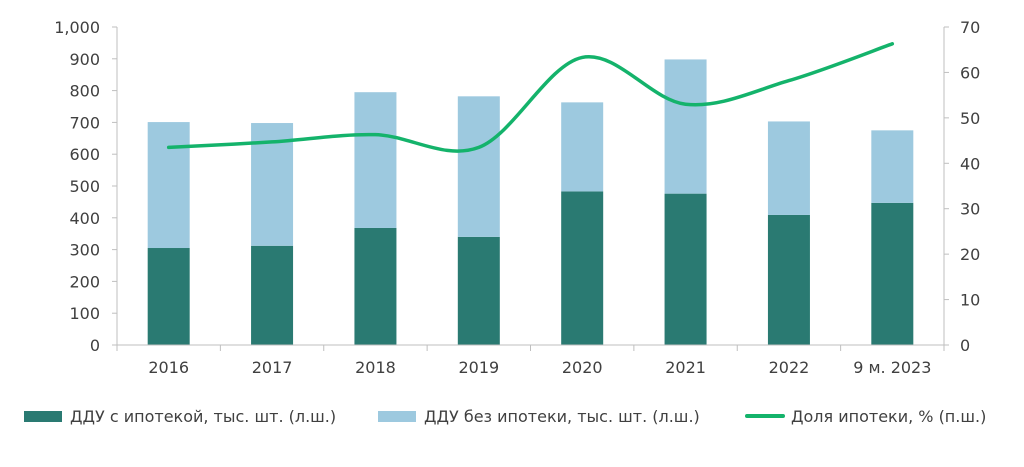  What do you see at coordinates (478, 367) in the screenshot?
I see `x-tick-label: 2019` at bounding box center [478, 367].